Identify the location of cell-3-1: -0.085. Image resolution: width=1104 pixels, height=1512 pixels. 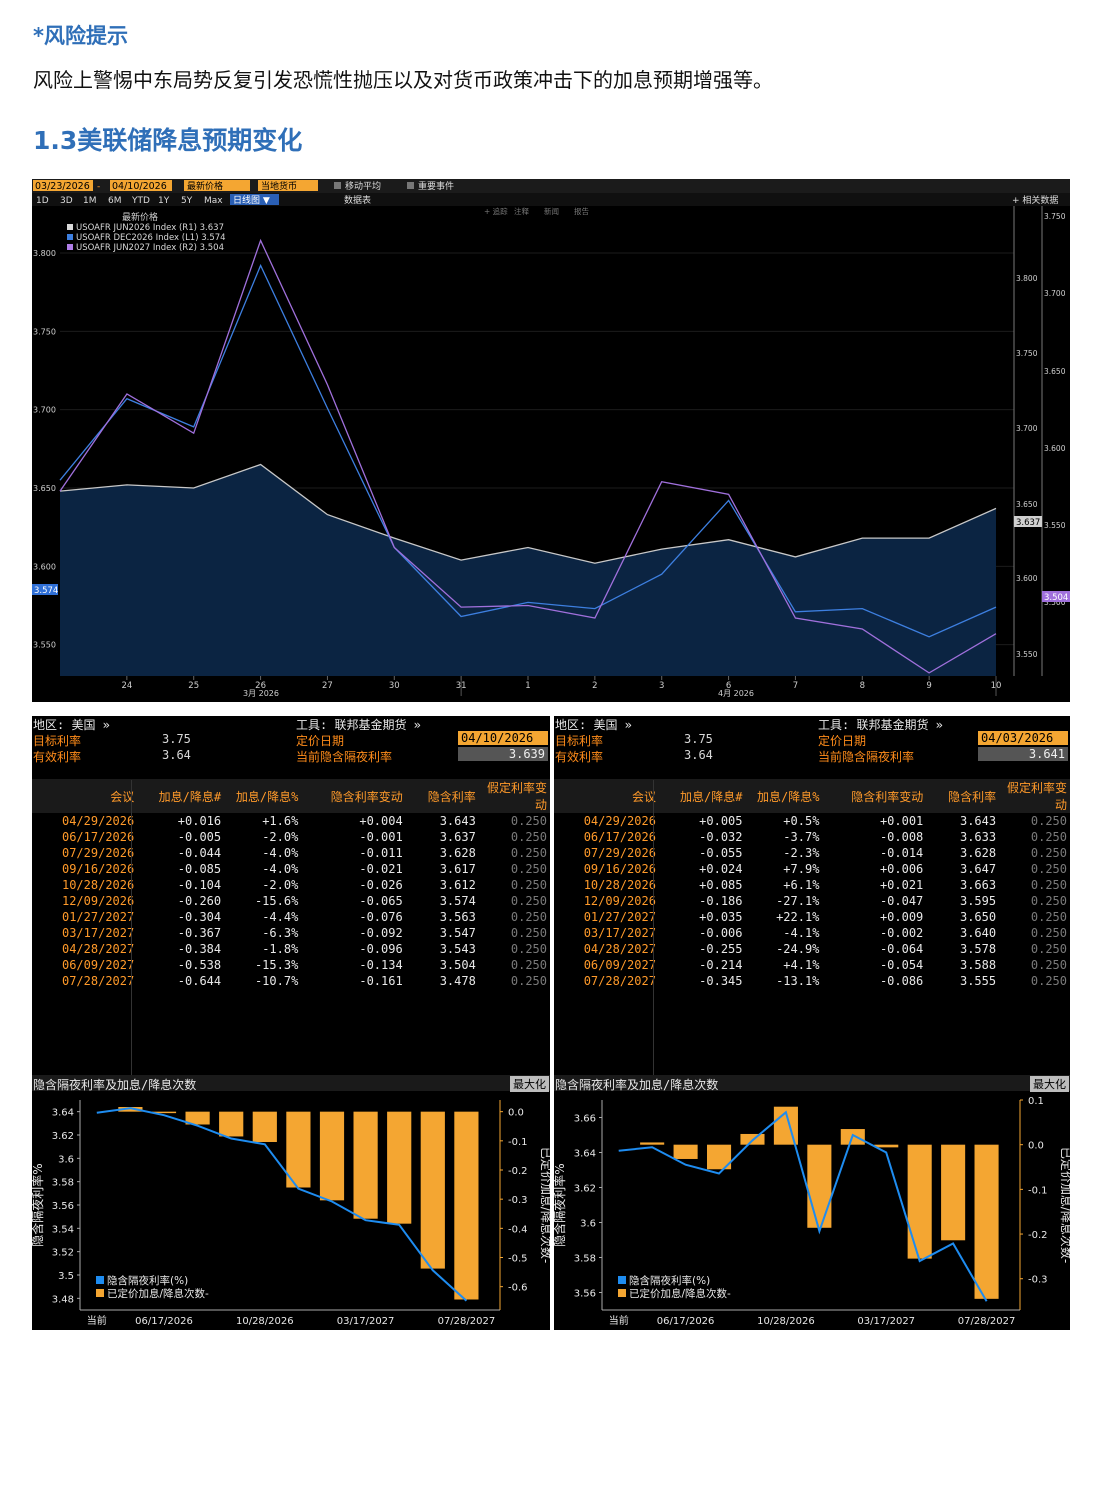
(199, 869).